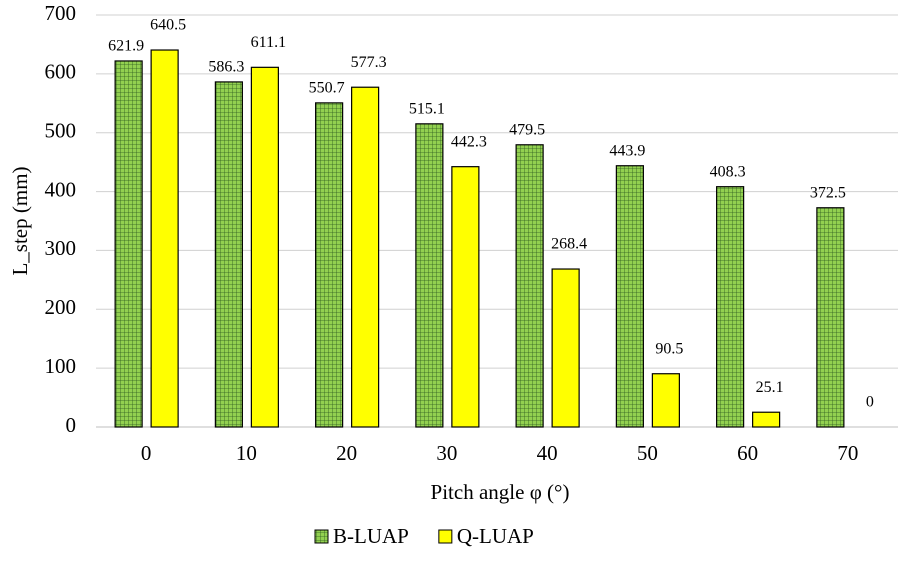 The image size is (900, 562). Describe the element at coordinates (146, 453) in the screenshot. I see `x-tick-label: 0` at that location.